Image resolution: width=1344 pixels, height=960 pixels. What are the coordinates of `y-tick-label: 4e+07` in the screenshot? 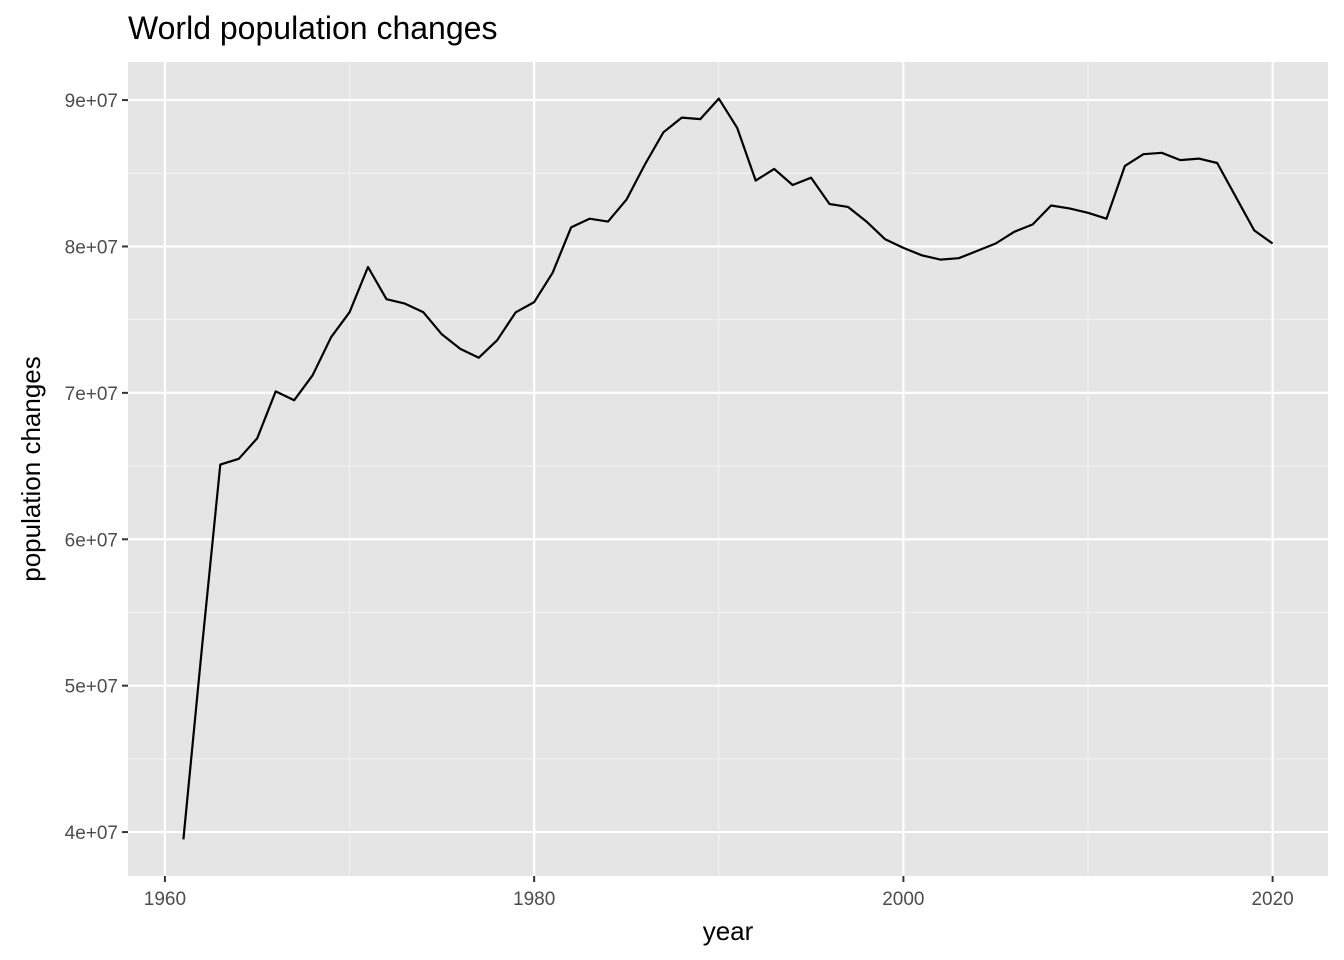 It's located at (91, 833).